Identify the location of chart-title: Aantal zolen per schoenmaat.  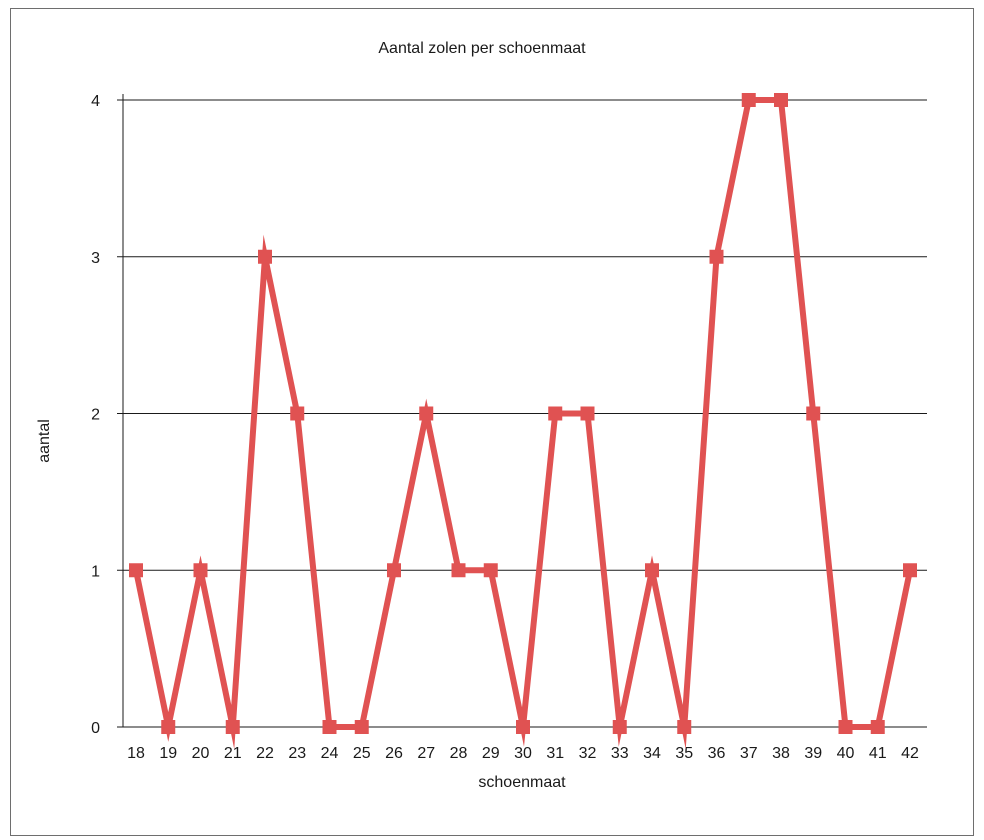
(482, 48).